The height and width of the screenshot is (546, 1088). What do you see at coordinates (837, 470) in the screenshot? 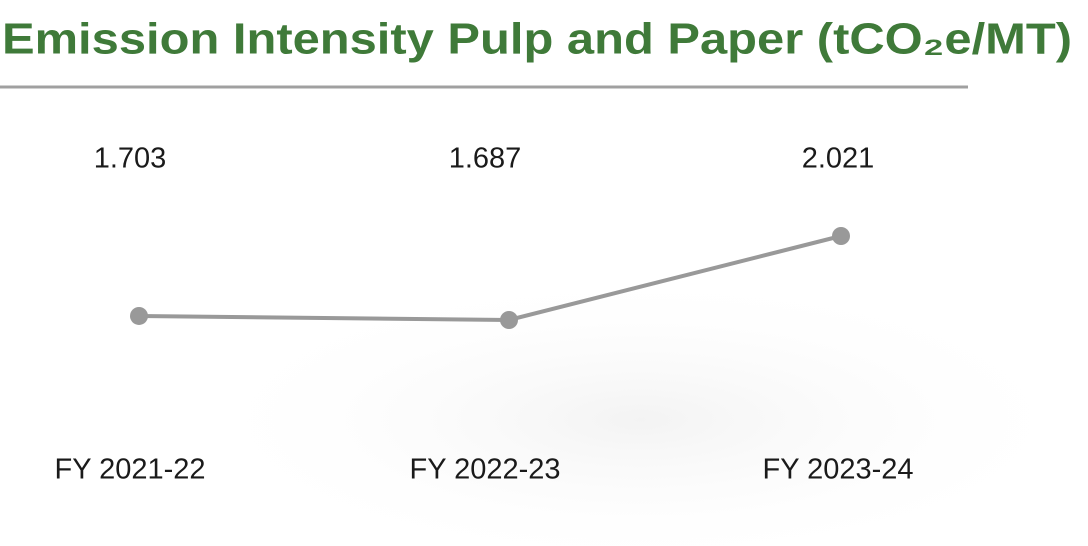
I see `x-tick-label: FY 2023-24` at bounding box center [837, 470].